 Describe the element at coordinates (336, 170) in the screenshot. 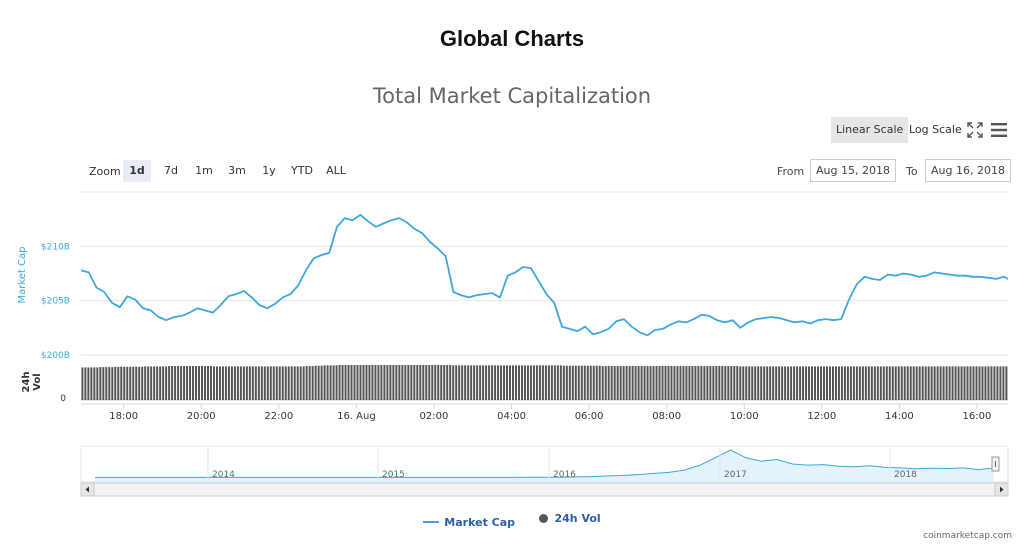

I see `zoom-all-button: ALL` at that location.